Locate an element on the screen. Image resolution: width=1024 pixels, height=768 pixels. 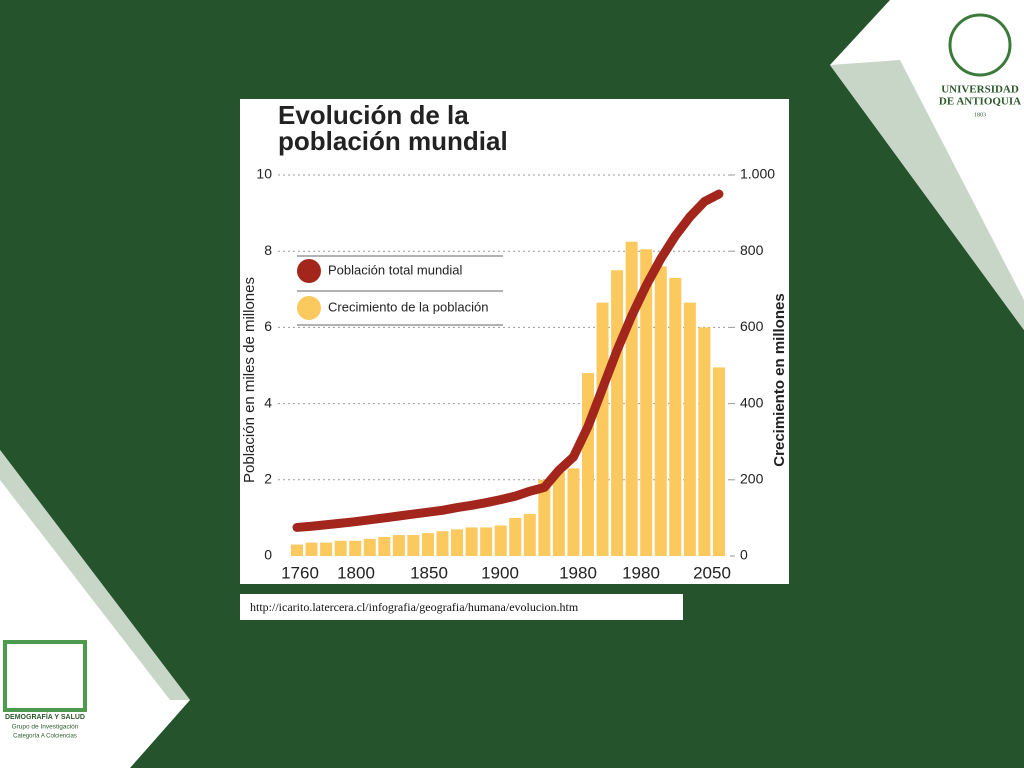
y-tick-label: 6 is located at coordinates (268, 326).